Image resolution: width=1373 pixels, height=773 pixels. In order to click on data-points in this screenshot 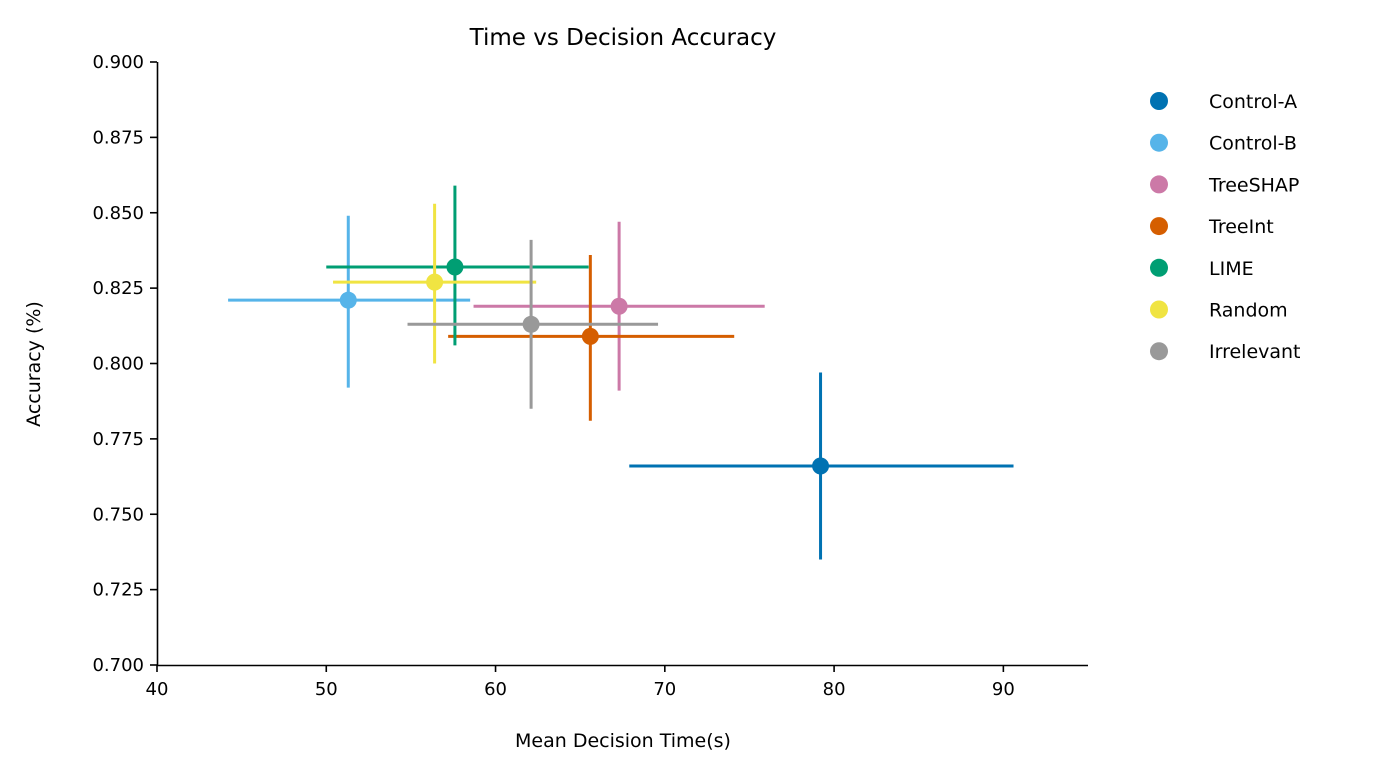, I will do `click(584, 366)`.